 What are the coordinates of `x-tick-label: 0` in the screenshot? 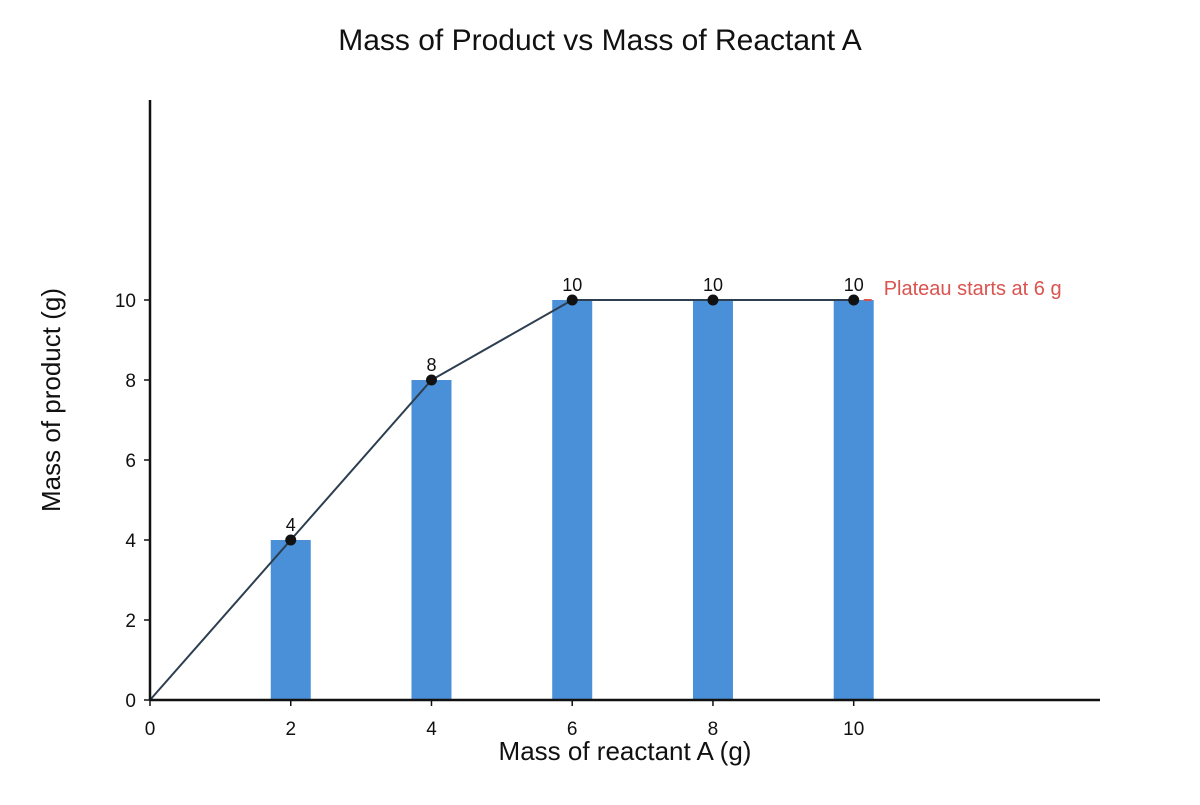 It's located at (150, 729).